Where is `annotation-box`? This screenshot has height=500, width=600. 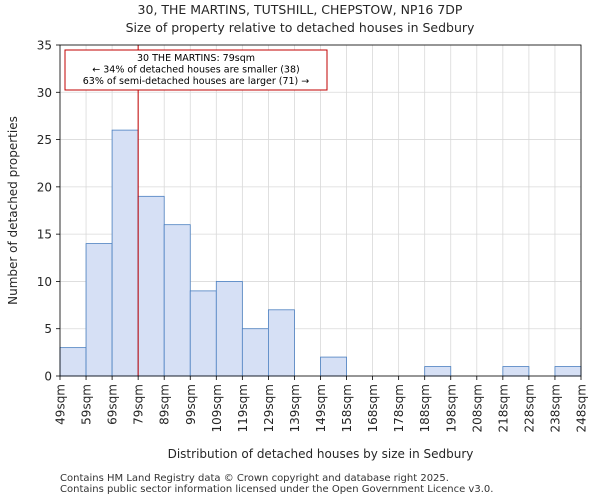
annotation-box is located at coordinates (196, 70).